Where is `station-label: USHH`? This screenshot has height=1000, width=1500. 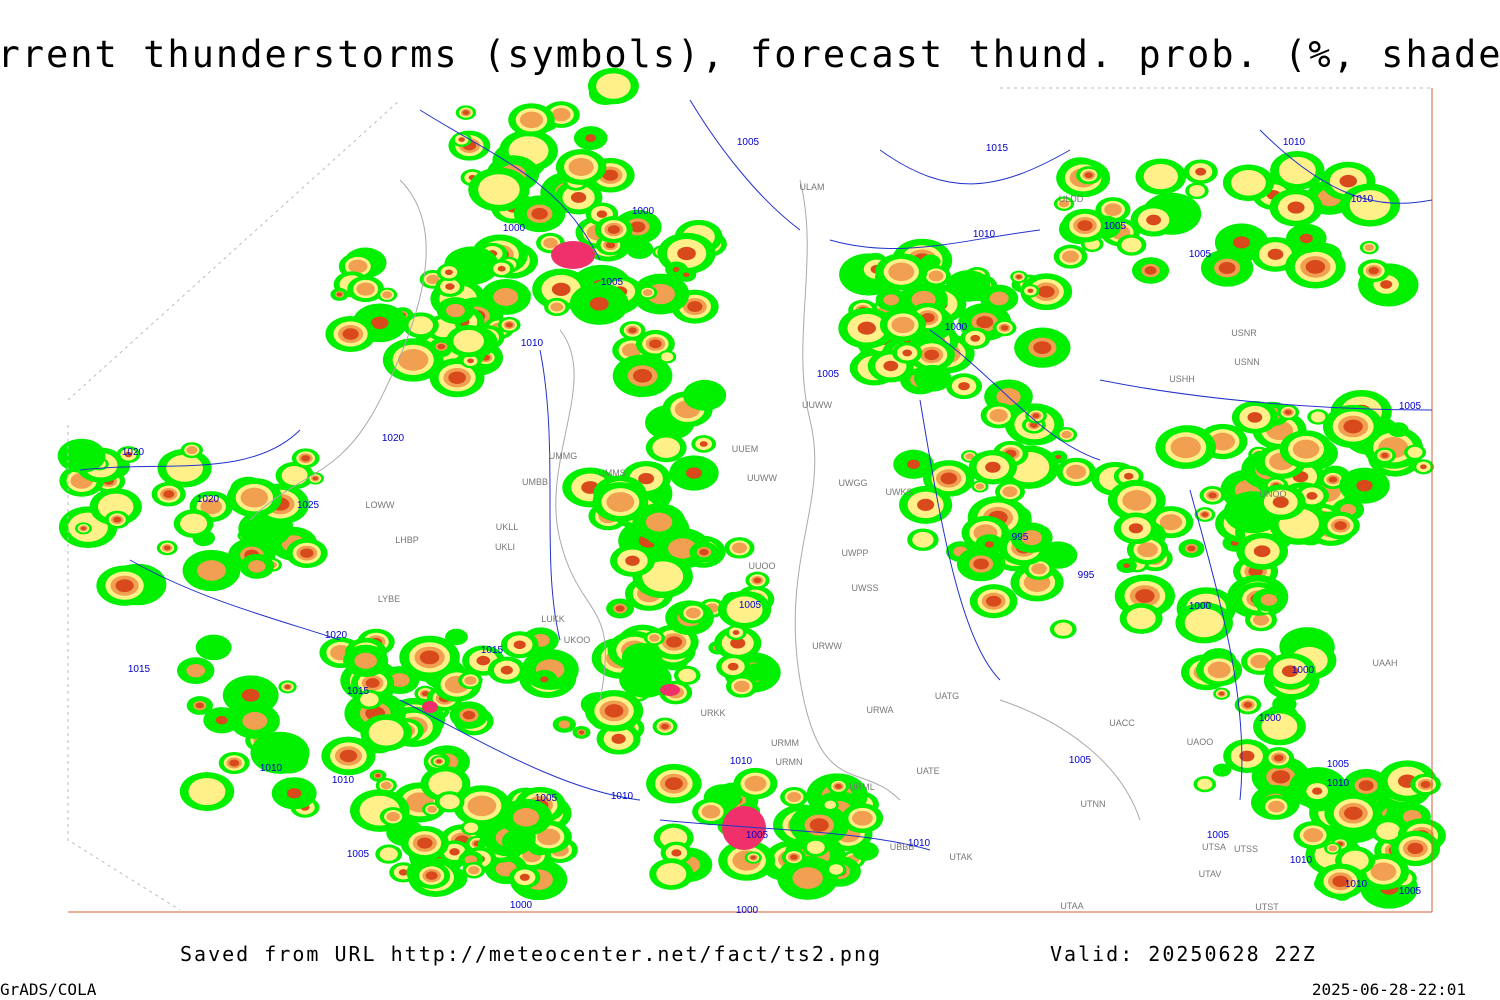 station-label: USHH is located at coordinates (1182, 379).